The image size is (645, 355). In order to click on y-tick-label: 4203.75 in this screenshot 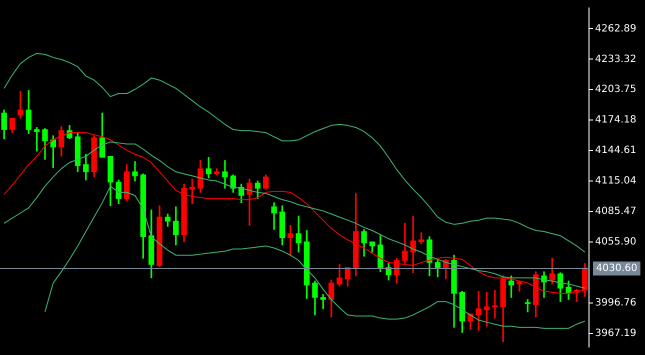, I will do `click(615, 90)`.